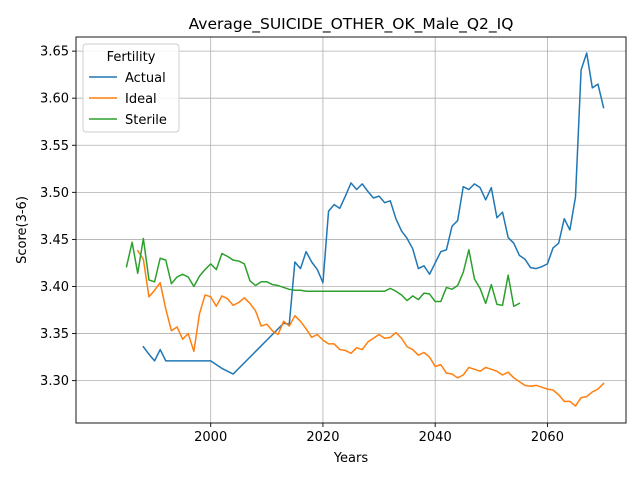 The image size is (640, 480). I want to click on y-tick-label: 3.55, so click(54, 146).